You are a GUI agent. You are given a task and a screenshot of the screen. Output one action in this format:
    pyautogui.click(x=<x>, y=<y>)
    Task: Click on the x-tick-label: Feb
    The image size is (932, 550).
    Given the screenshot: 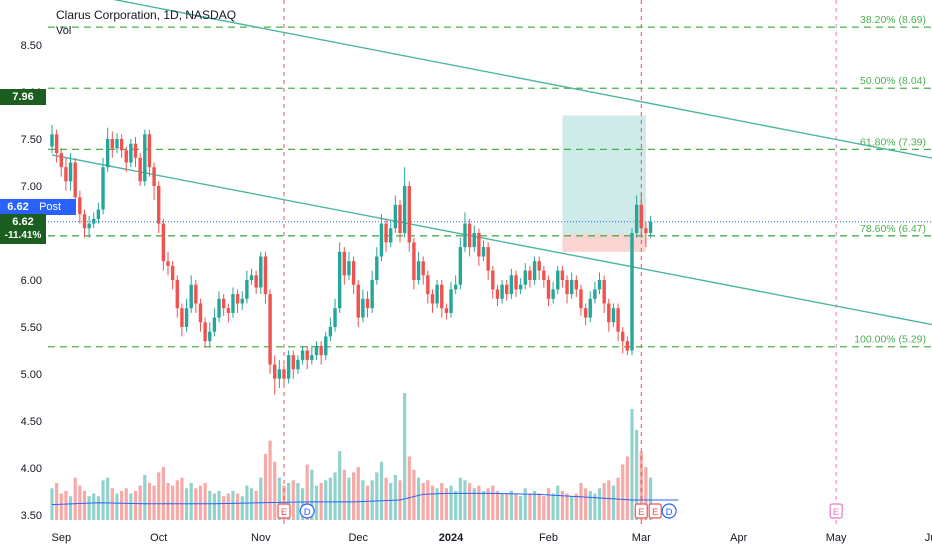 What is the action you would take?
    pyautogui.click(x=548, y=538)
    